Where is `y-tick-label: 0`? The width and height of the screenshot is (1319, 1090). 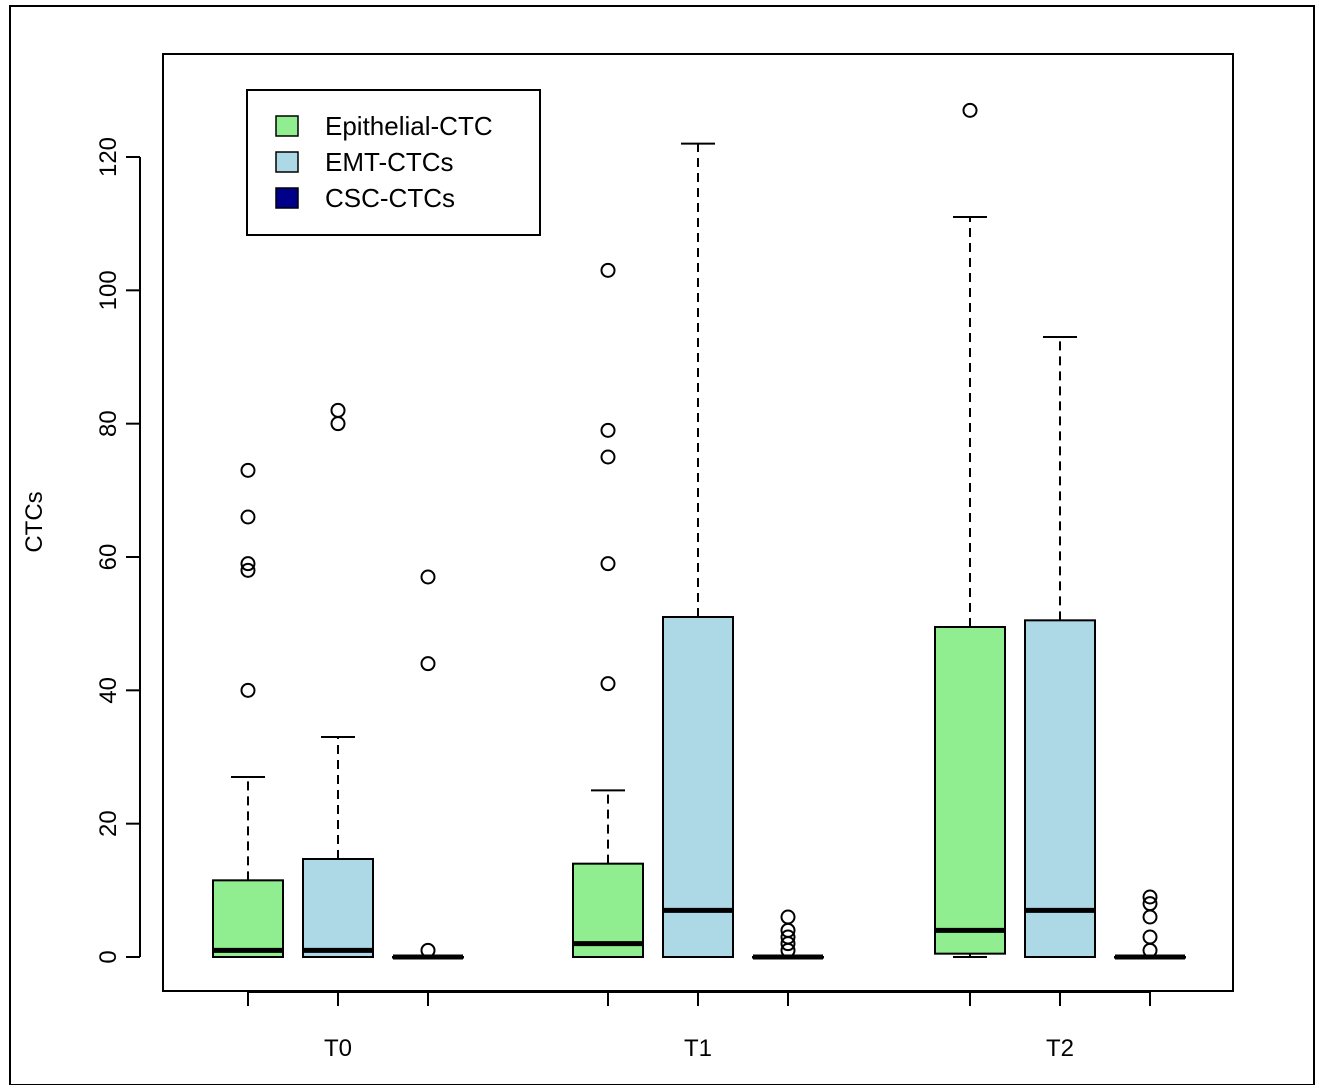
y-tick-label: 0 is located at coordinates (108, 956).